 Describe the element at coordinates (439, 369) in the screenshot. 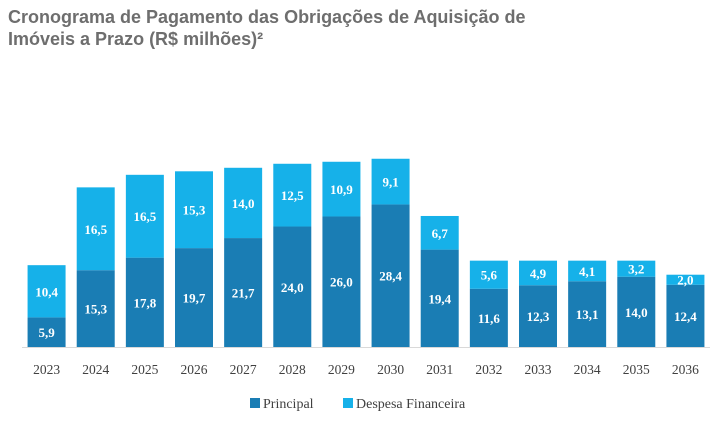

I see `x-tick-label: 2031` at that location.